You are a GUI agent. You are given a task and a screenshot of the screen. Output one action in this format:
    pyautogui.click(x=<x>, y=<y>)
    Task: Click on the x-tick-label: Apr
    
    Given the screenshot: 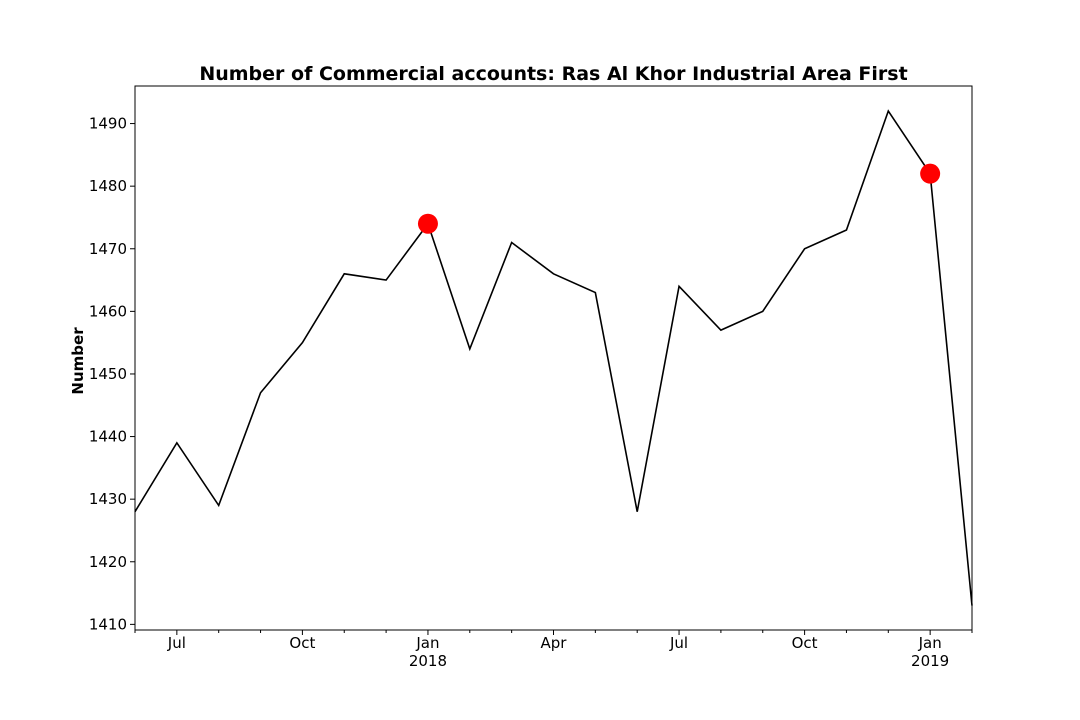 What is the action you would take?
    pyautogui.click(x=554, y=643)
    